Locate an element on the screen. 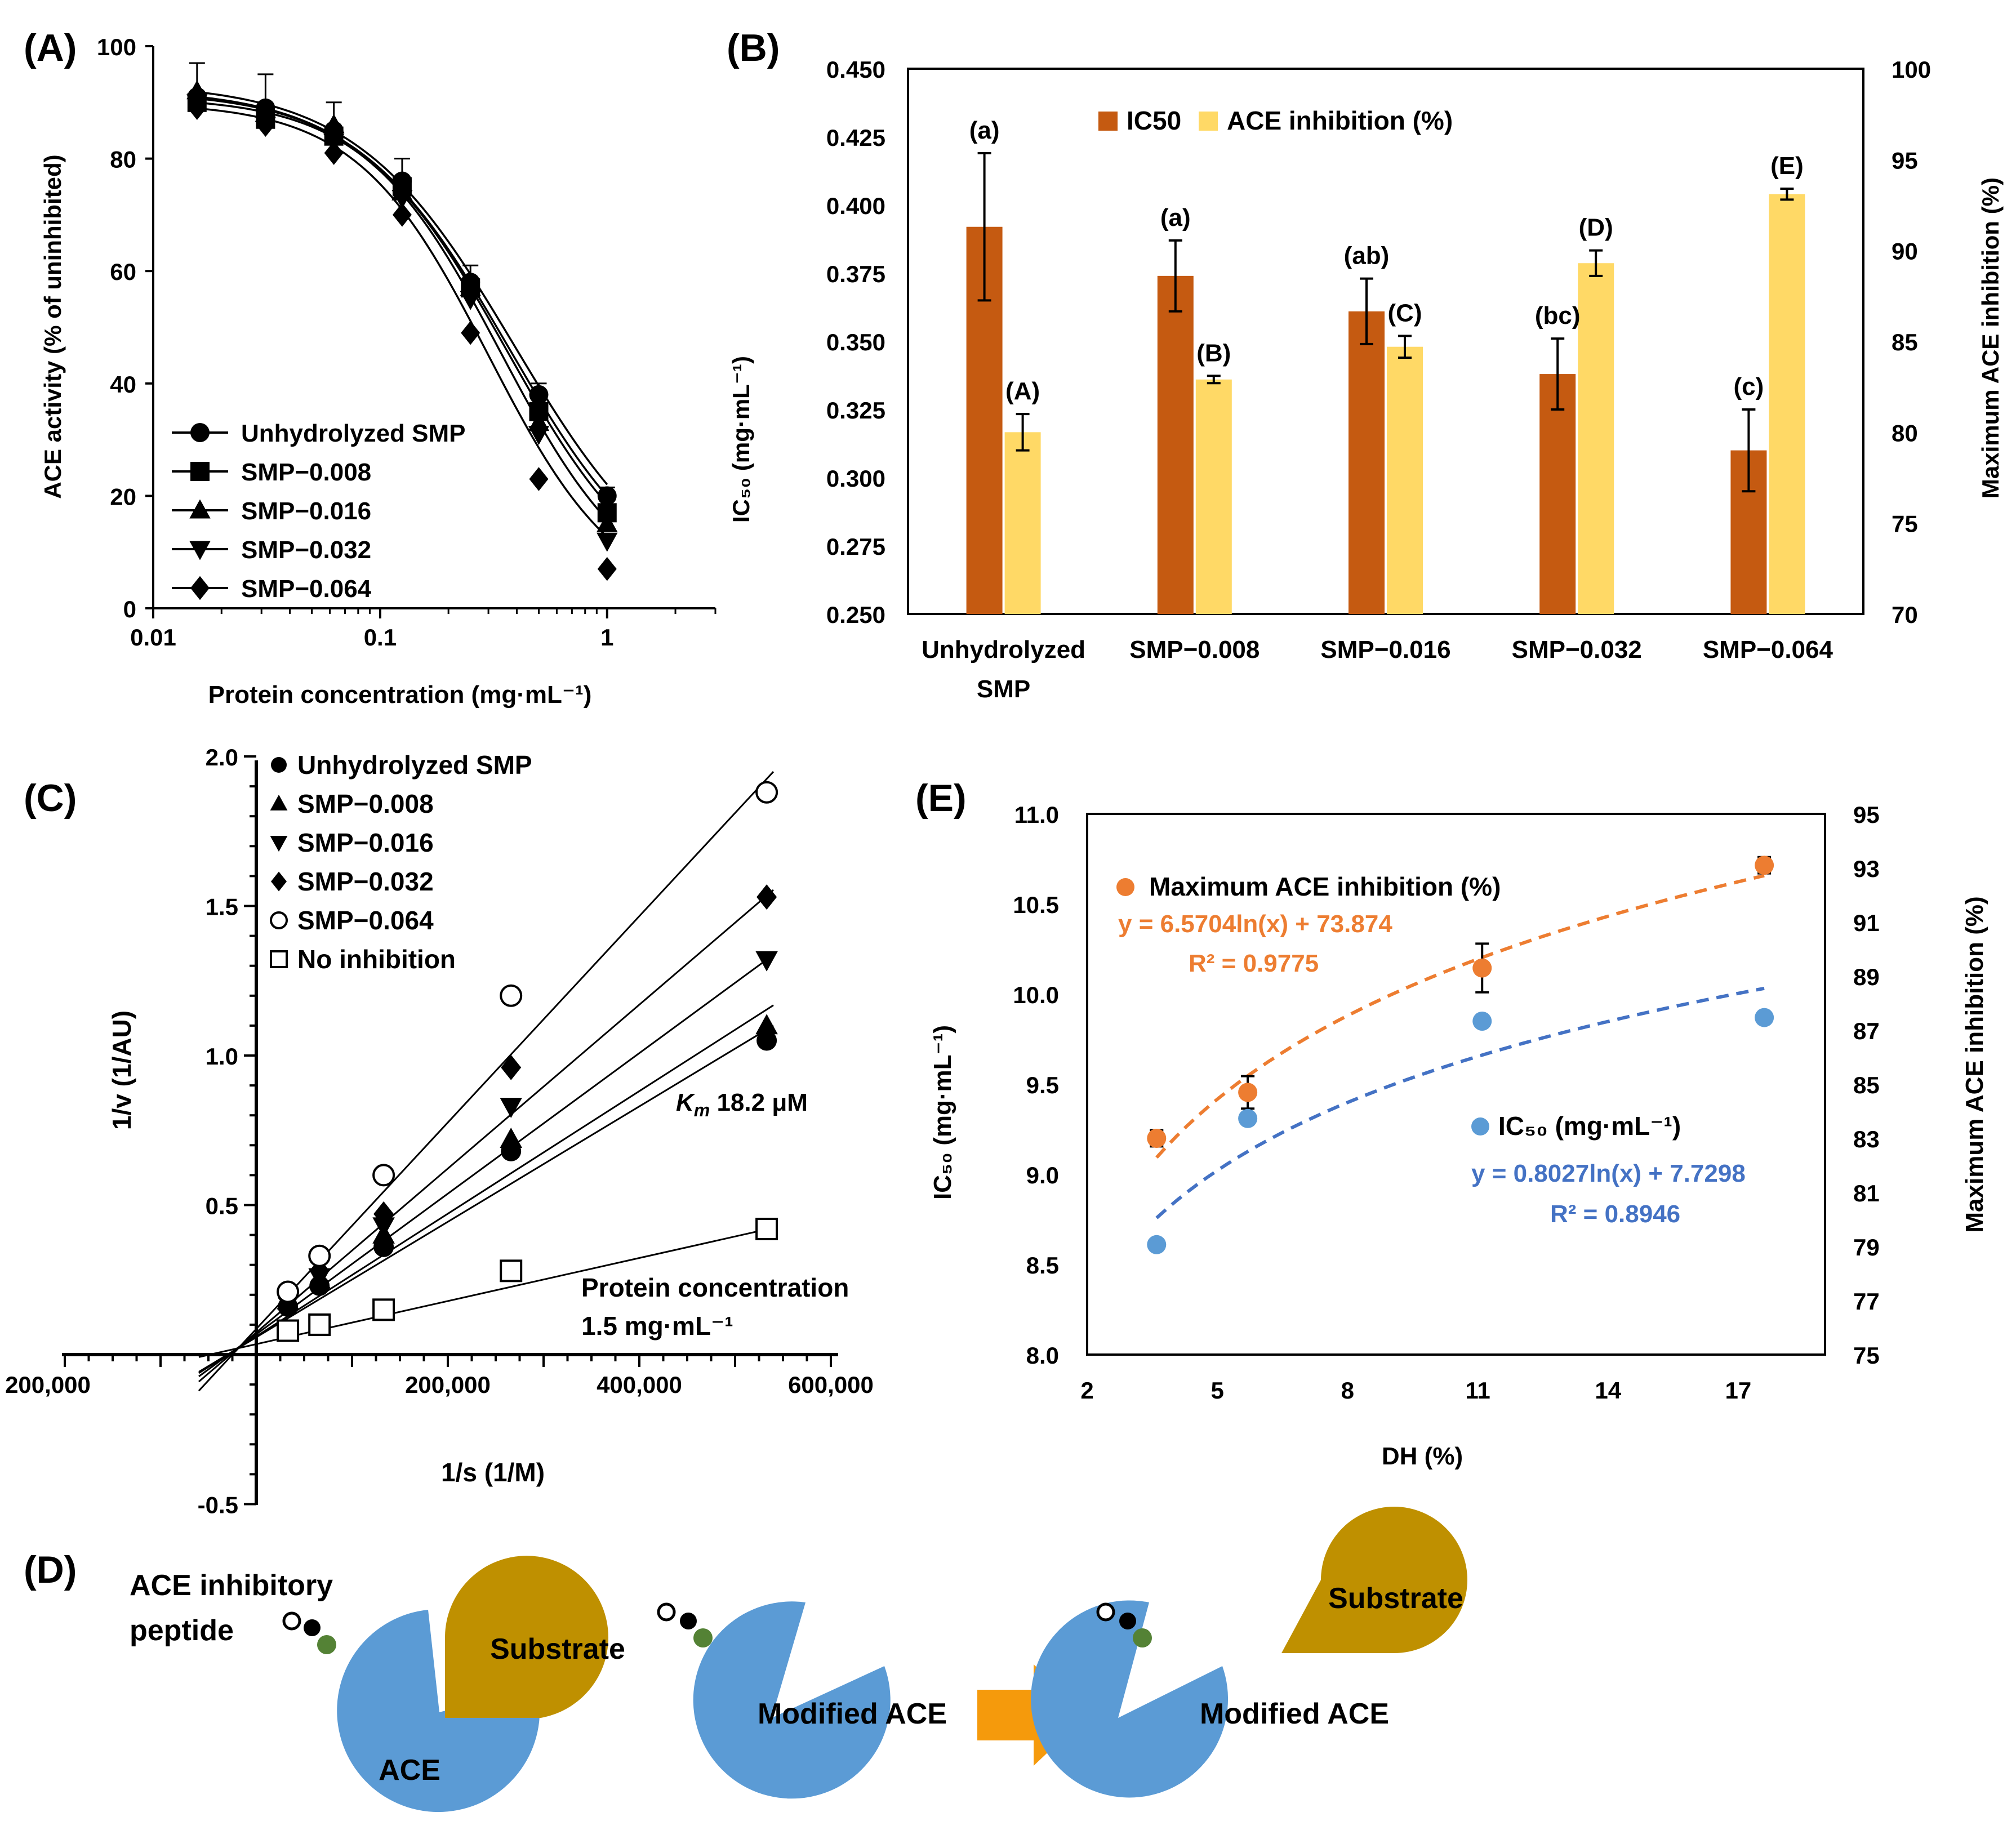  substrate-label-1: Substrate is located at coordinates (557, 1650).